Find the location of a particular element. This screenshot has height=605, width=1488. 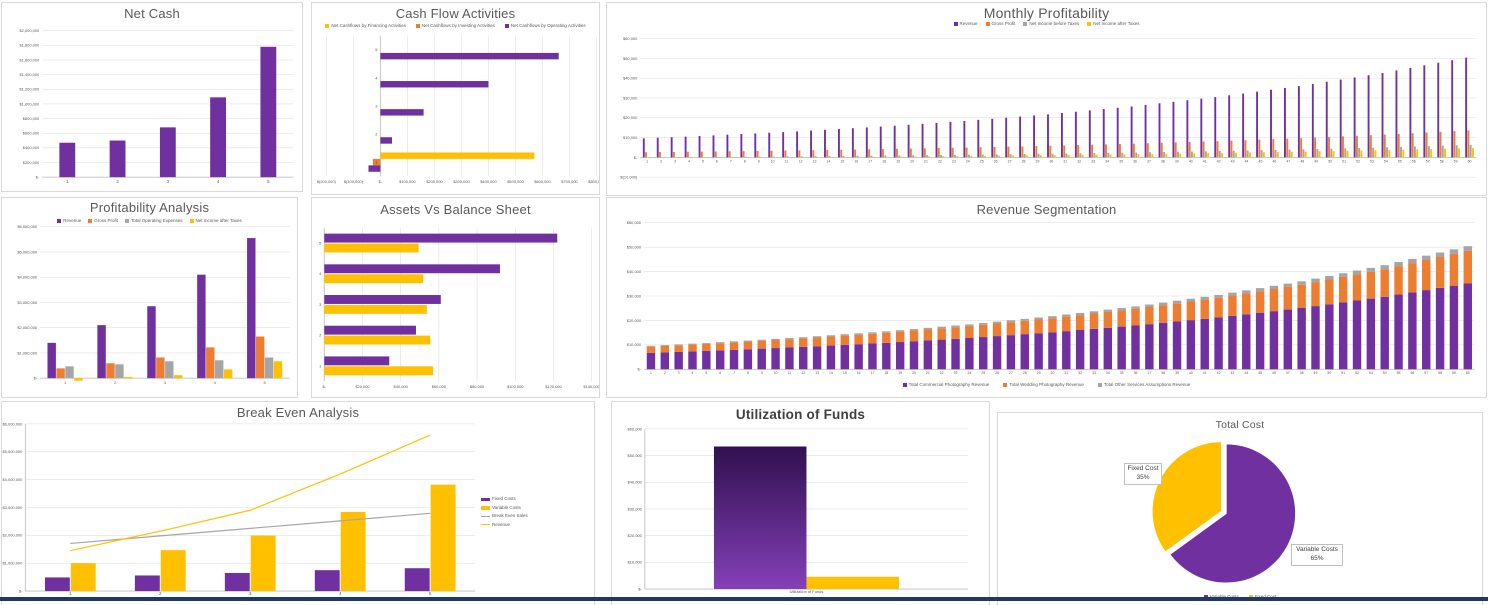

chart-title-cash-flow: Cash Flow Activities is located at coordinates (455, 13).